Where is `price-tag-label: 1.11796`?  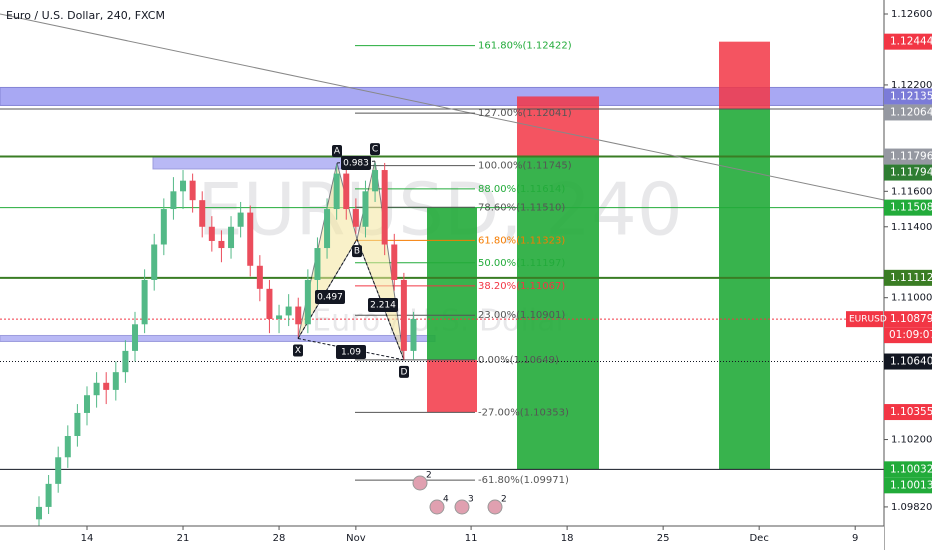
price-tag-label: 1.11796 is located at coordinates (911, 157).